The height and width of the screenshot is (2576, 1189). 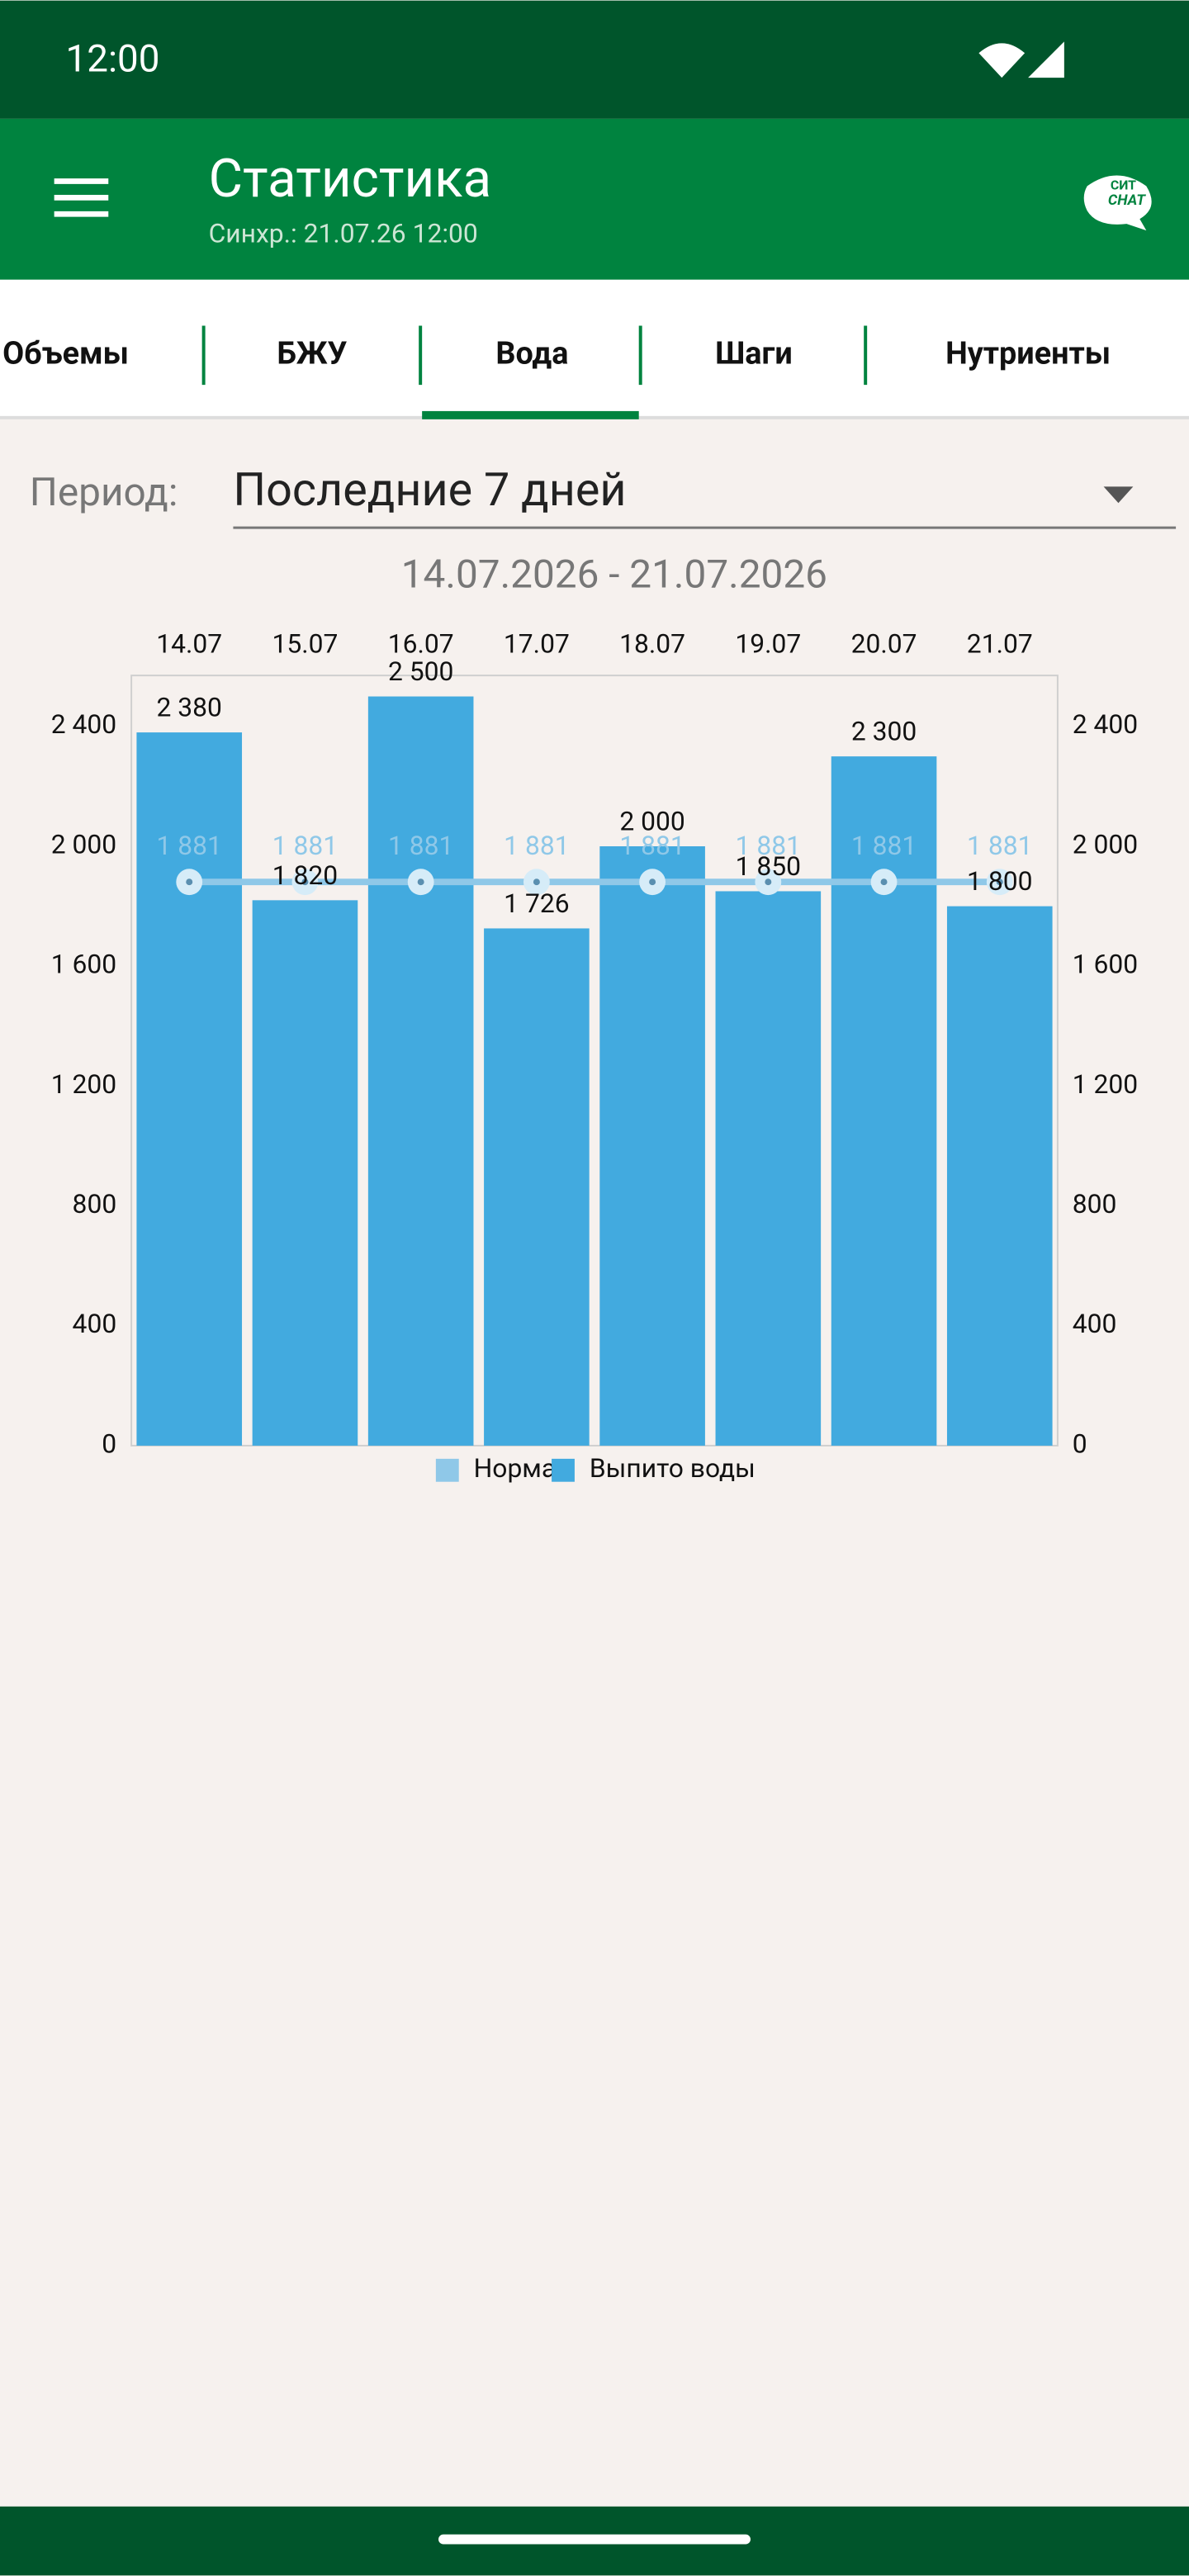 What do you see at coordinates (1118, 495) in the screenshot?
I see `dropdown-arrow` at bounding box center [1118, 495].